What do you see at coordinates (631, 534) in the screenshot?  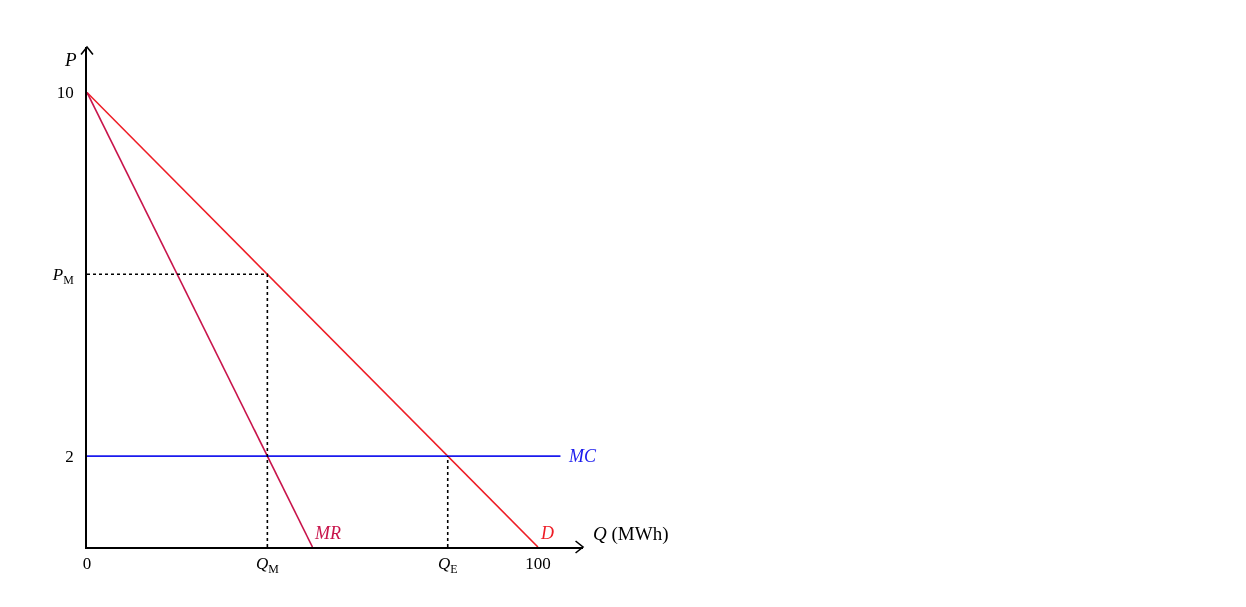 I see `x-axis-title: Q (MWh)` at bounding box center [631, 534].